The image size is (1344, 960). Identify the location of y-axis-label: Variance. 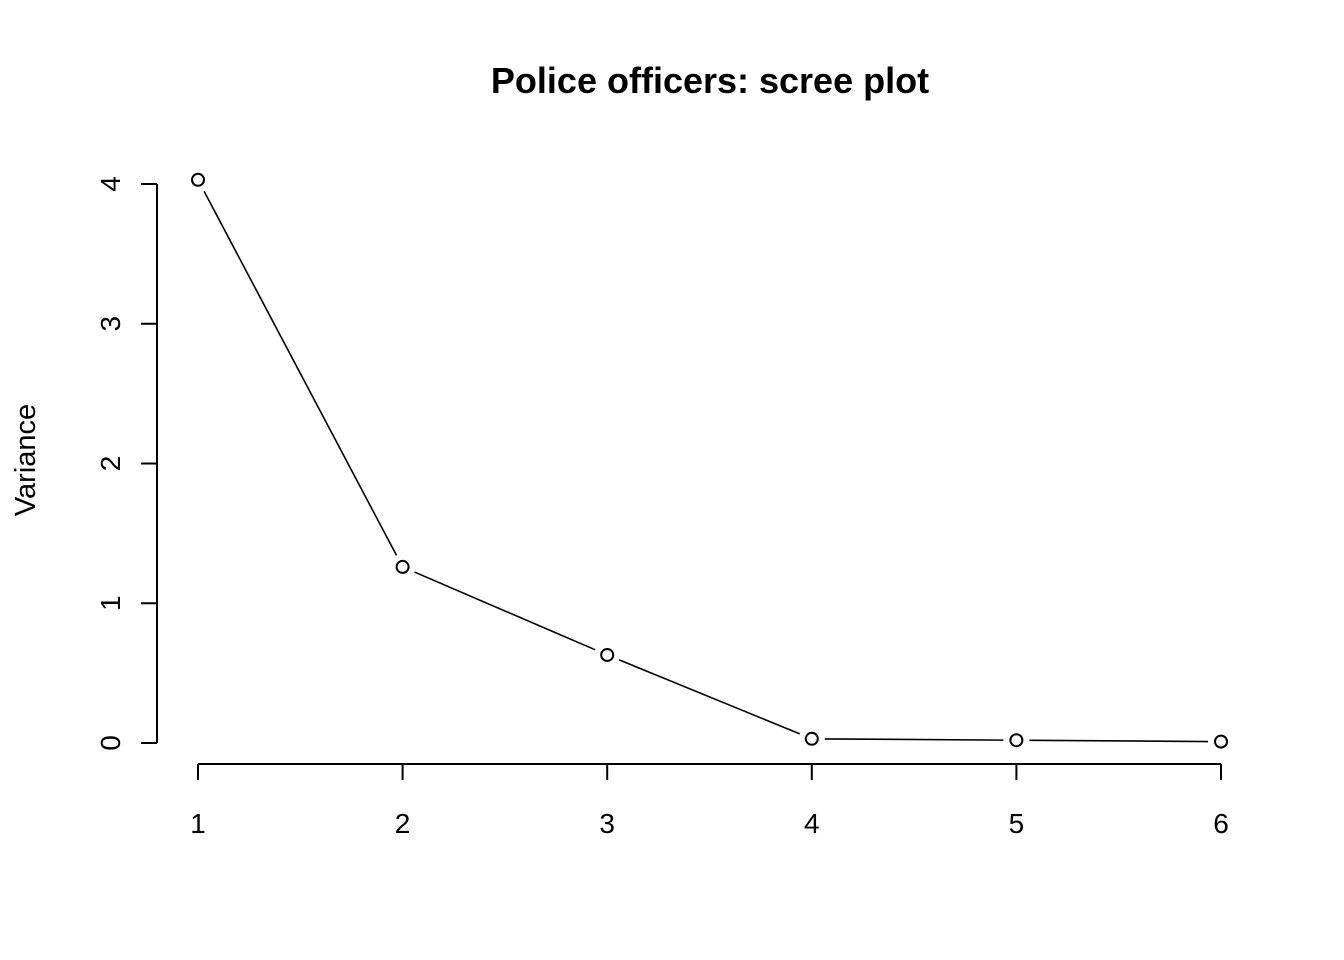
(26, 460).